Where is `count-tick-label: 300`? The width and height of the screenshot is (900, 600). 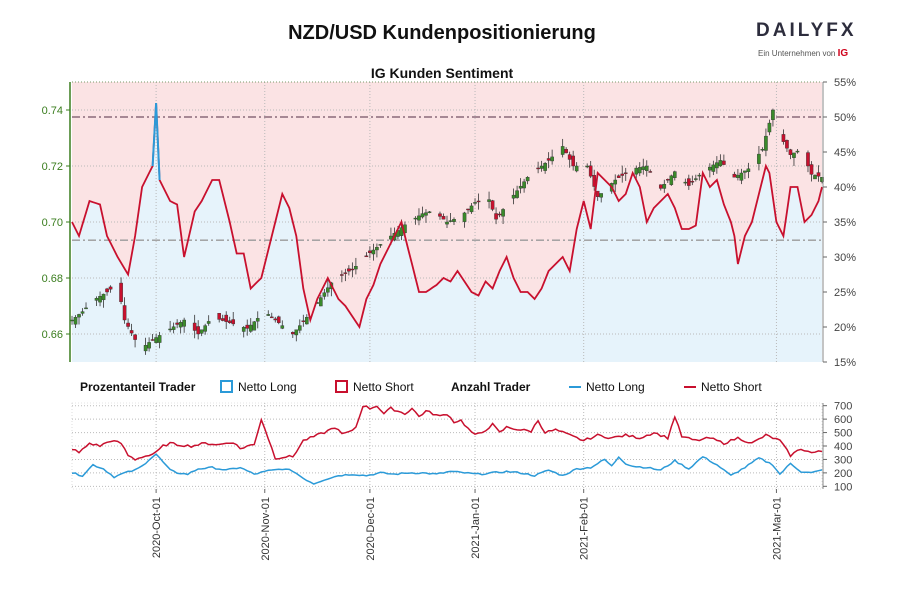 count-tick-label: 300 is located at coordinates (843, 460).